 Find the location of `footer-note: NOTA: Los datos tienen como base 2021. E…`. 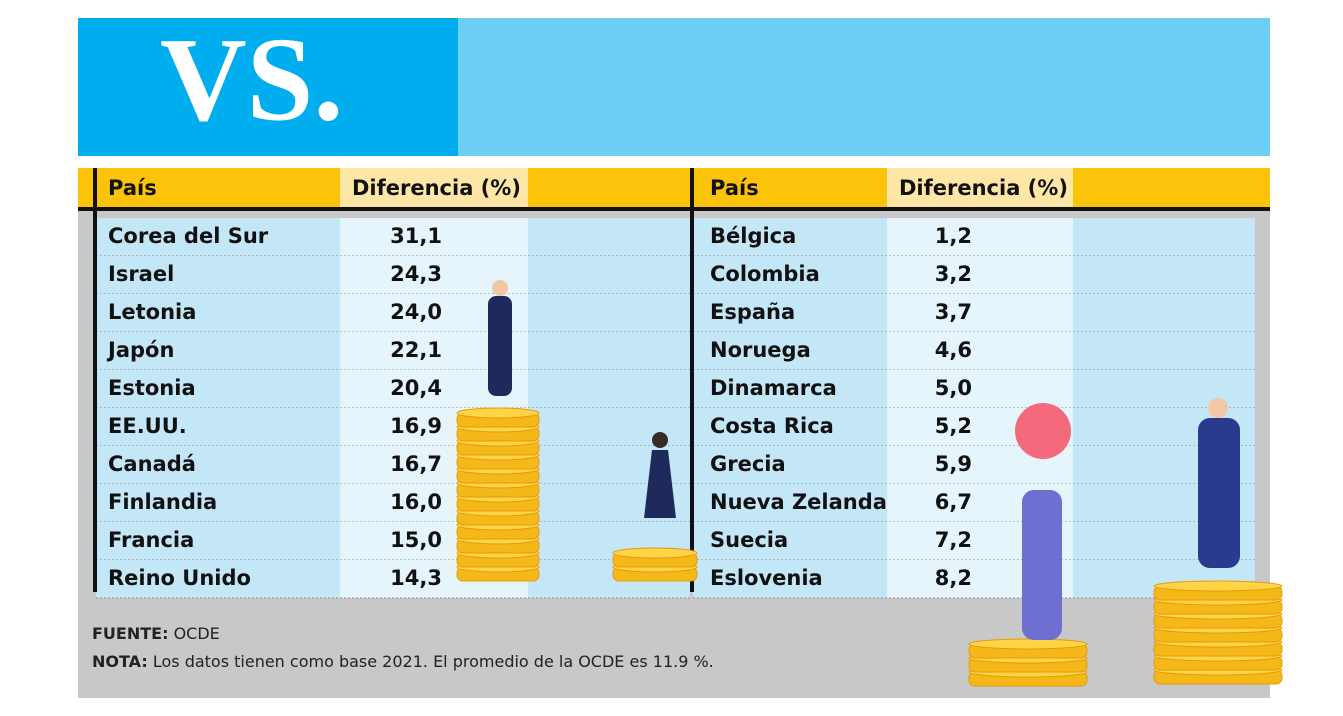

footer-note: NOTA: Los datos tienen como base 2021. E… is located at coordinates (403, 661).